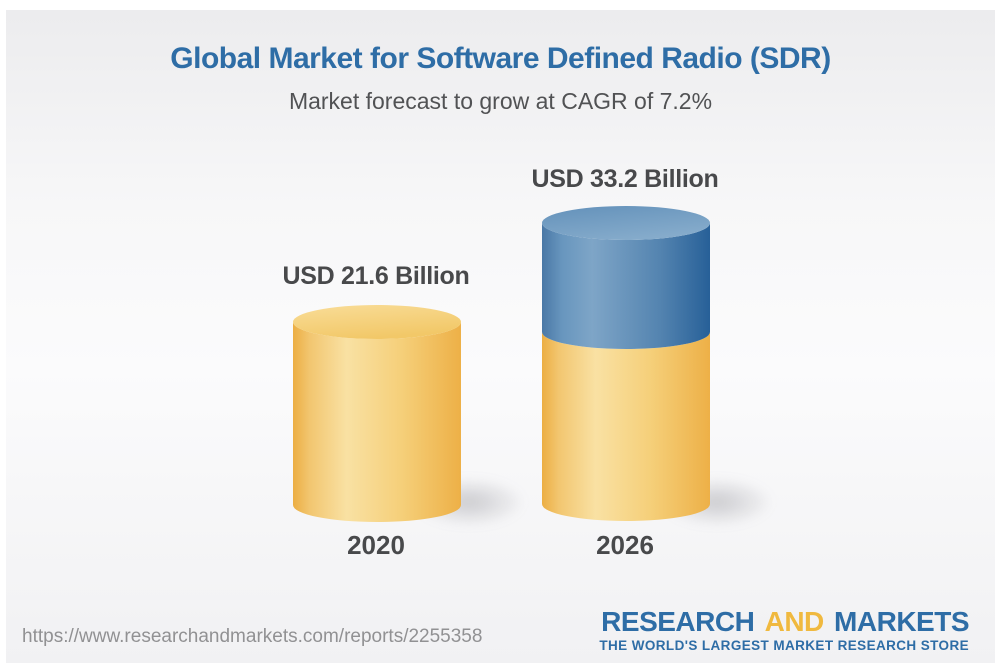  I want to click on logo-word-markets: MARKETS, so click(901, 621).